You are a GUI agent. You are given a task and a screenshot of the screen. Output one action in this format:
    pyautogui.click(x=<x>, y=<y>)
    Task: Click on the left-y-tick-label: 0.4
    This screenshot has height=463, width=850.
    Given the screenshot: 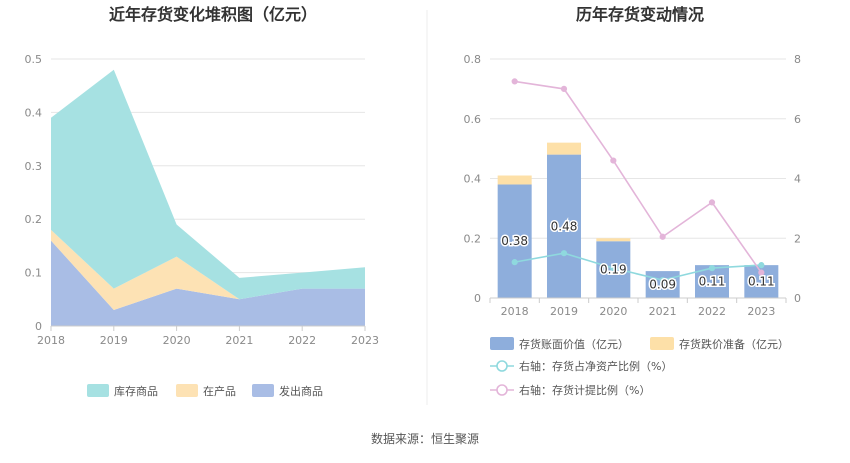 What is the action you would take?
    pyautogui.click(x=34, y=112)
    